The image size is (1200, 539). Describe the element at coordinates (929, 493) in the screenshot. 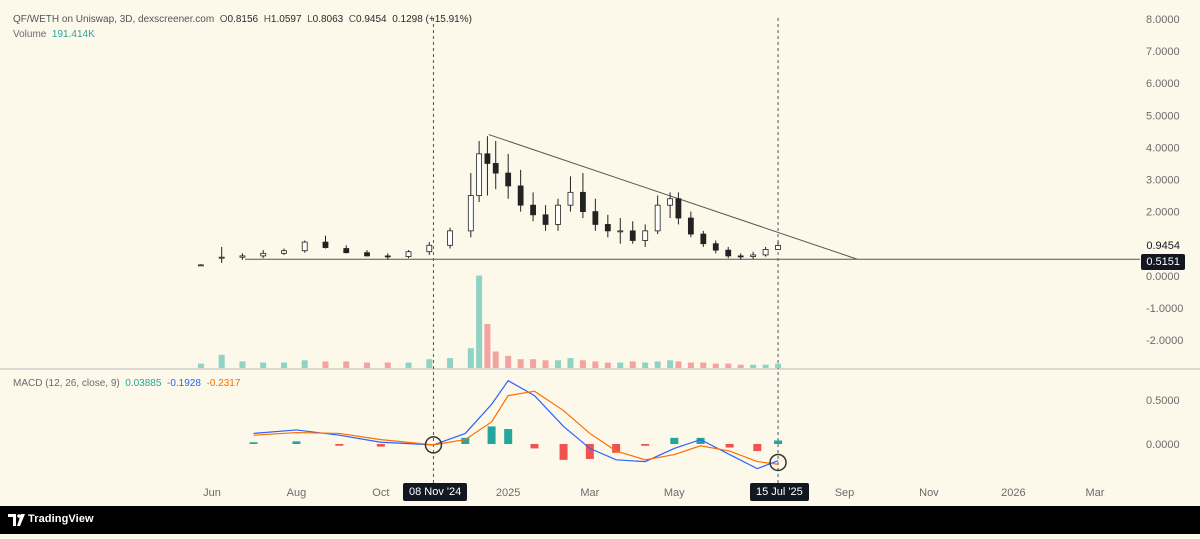

I see `time-tick-label: Nov` at that location.